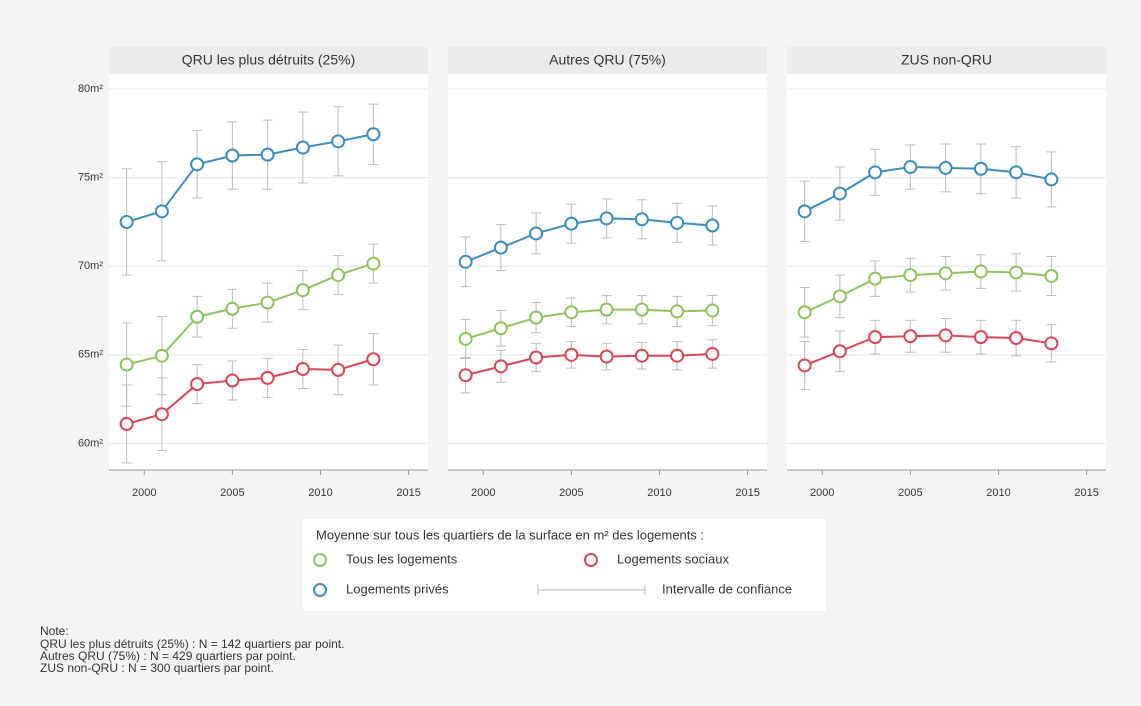 The image size is (1141, 706). Describe the element at coordinates (727, 588) in the screenshot. I see `legend-label: Intervalle de confiance` at that location.